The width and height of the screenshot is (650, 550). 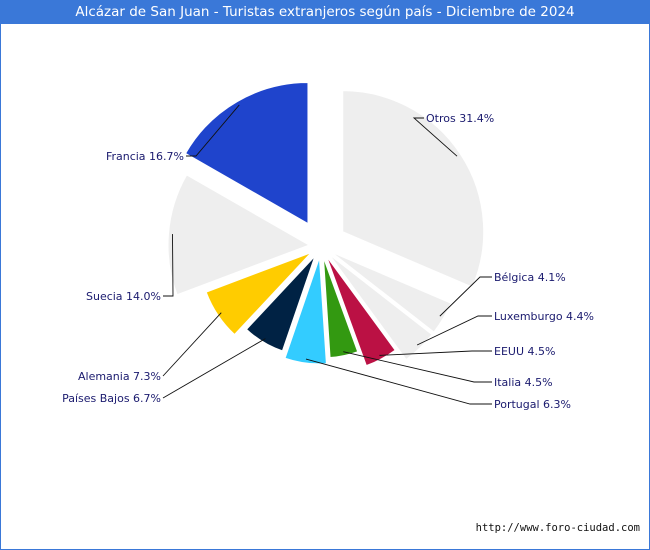 What do you see at coordinates (435, 137) in the screenshot?
I see `leader-line-otros` at bounding box center [435, 137].